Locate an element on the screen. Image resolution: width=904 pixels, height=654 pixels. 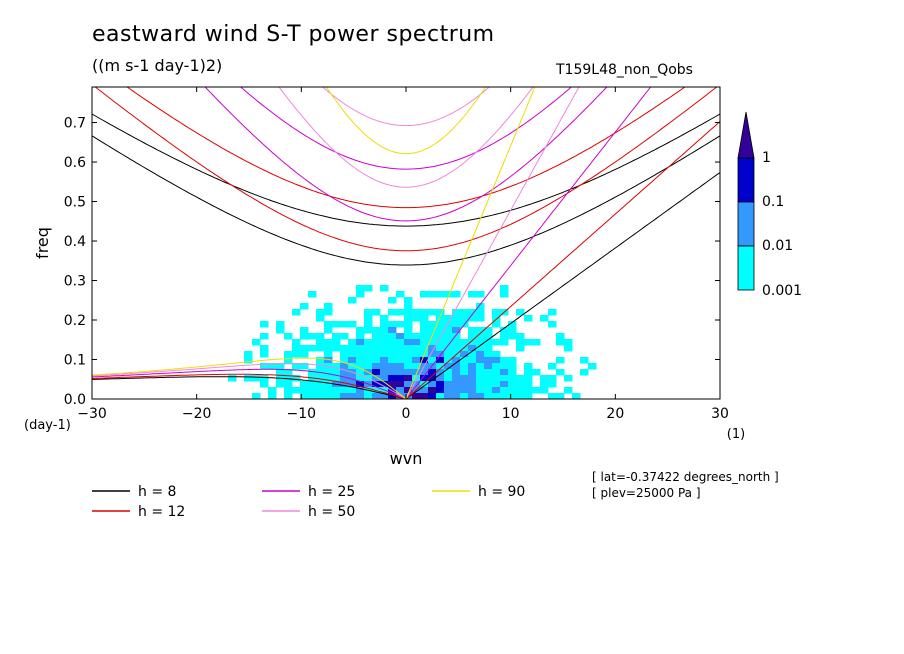
dispersion-curve-h12 is located at coordinates (406, 148).